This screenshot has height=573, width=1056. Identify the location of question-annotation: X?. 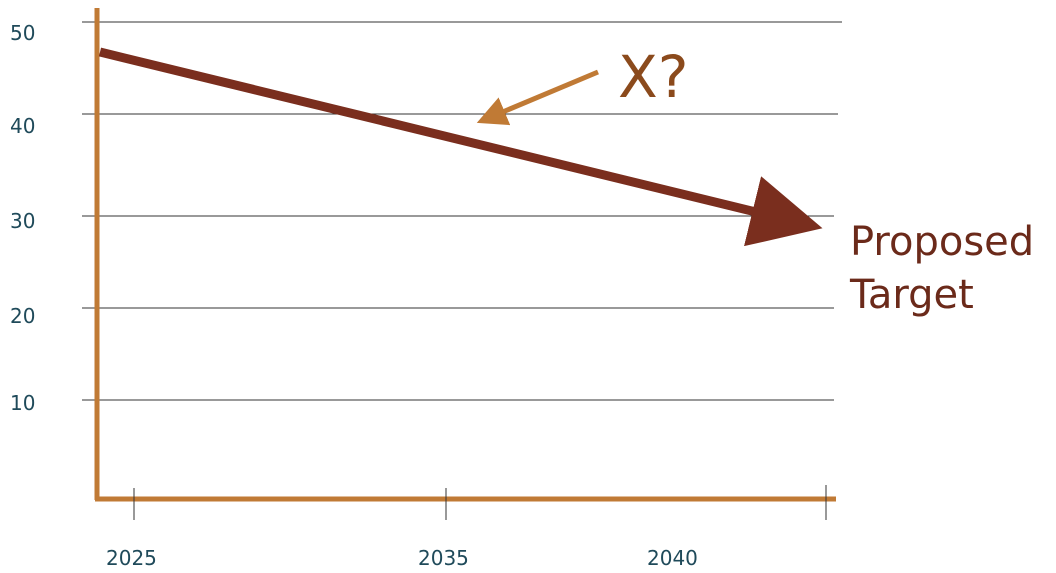
(653, 77).